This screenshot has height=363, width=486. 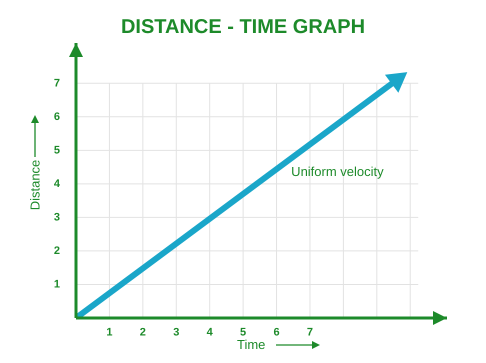 I want to click on y-tick-label: 6, so click(x=57, y=116).